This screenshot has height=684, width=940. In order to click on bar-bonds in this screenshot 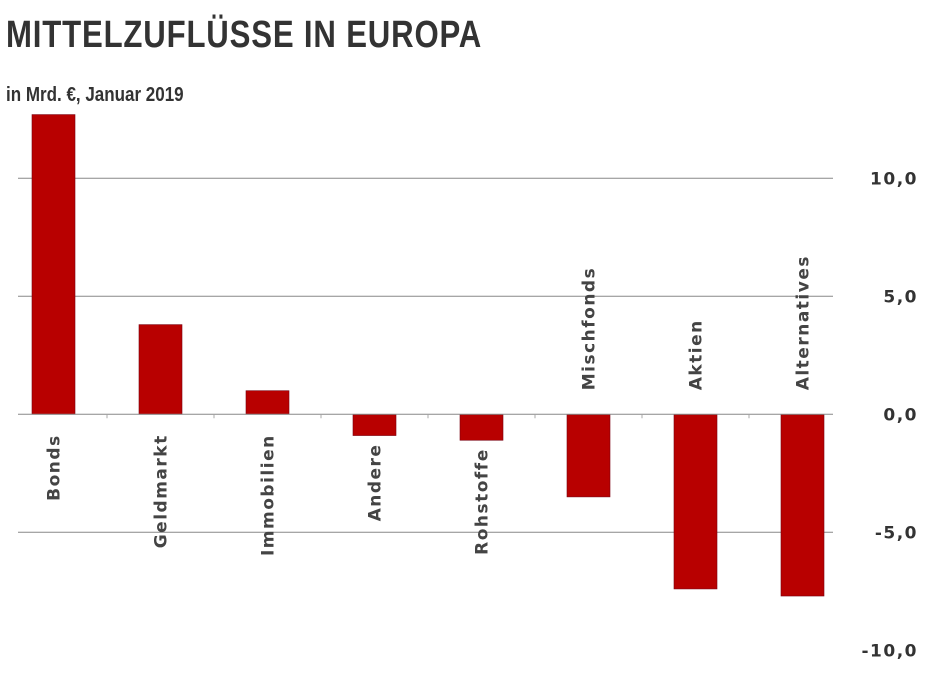, I will do `click(53, 264)`.